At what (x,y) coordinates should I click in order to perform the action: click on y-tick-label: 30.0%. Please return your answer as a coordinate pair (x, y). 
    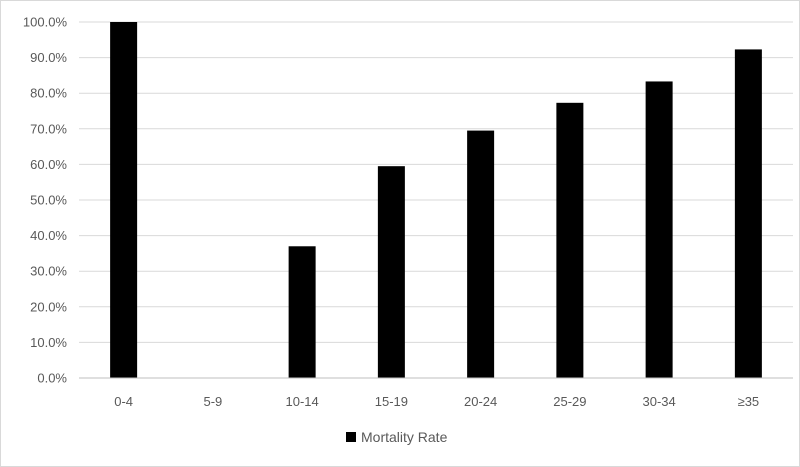
    Looking at the image, I should click on (48, 271).